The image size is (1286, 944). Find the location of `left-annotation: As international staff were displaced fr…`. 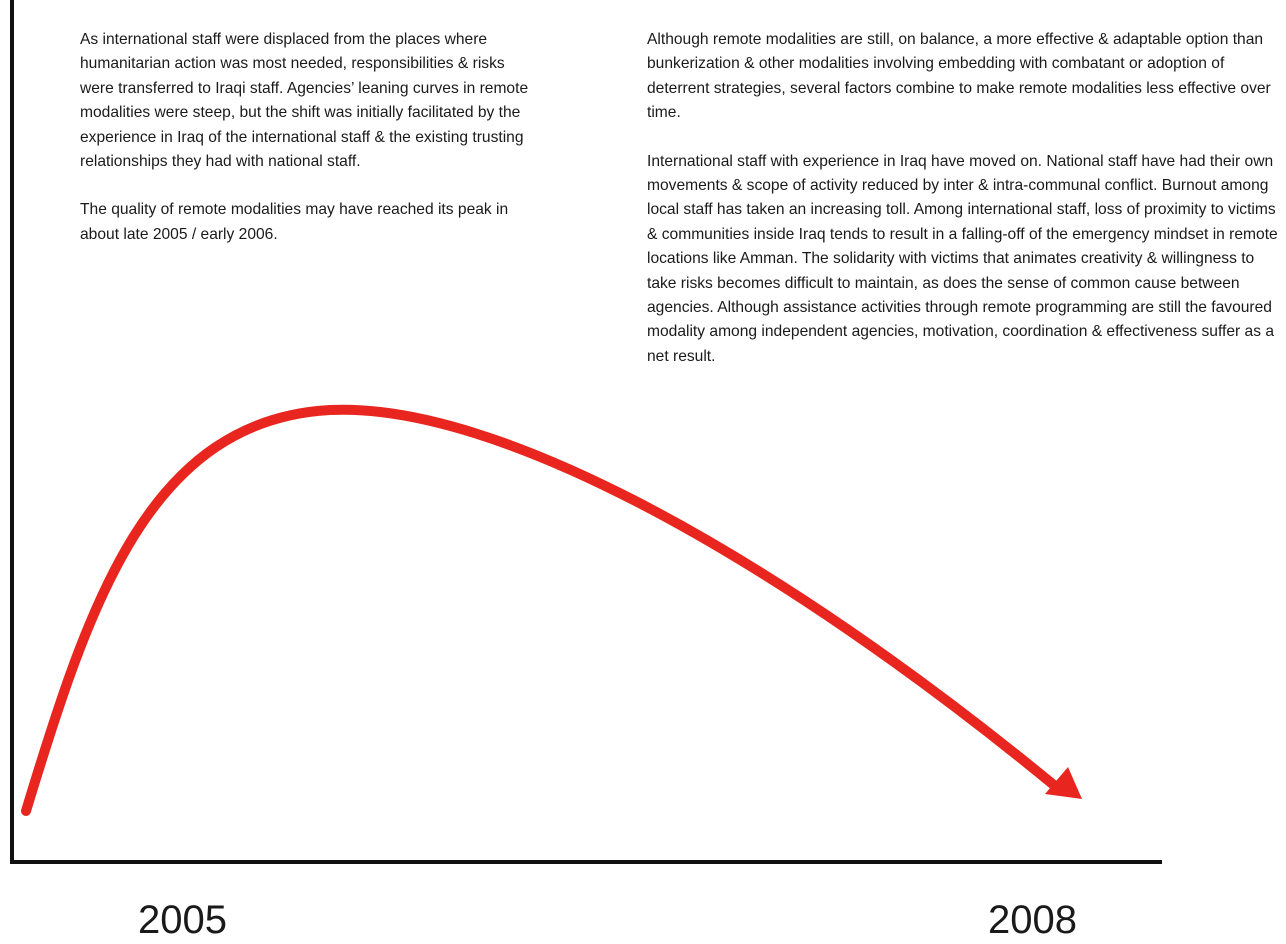

left-annotation: As international staff were displaced fr… is located at coordinates (307, 149).